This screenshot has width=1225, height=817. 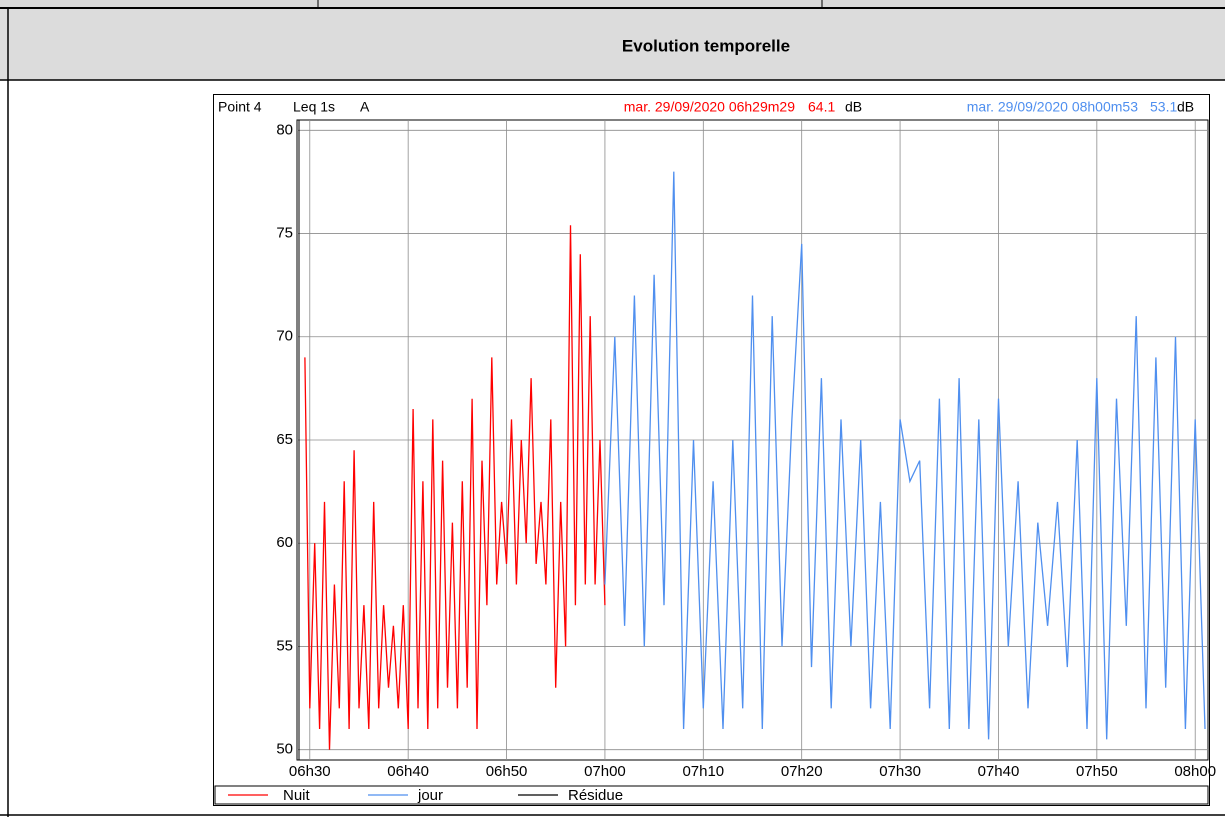 What do you see at coordinates (1163, 107) in the screenshot?
I see `cursor-value: 53.1` at bounding box center [1163, 107].